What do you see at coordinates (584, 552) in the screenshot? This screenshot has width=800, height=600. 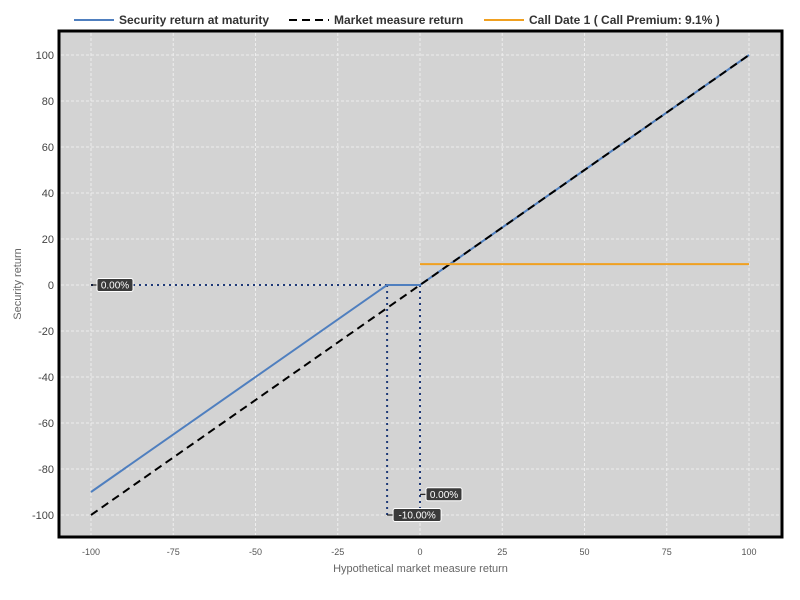 I see `x-tick-label: 50` at bounding box center [584, 552].